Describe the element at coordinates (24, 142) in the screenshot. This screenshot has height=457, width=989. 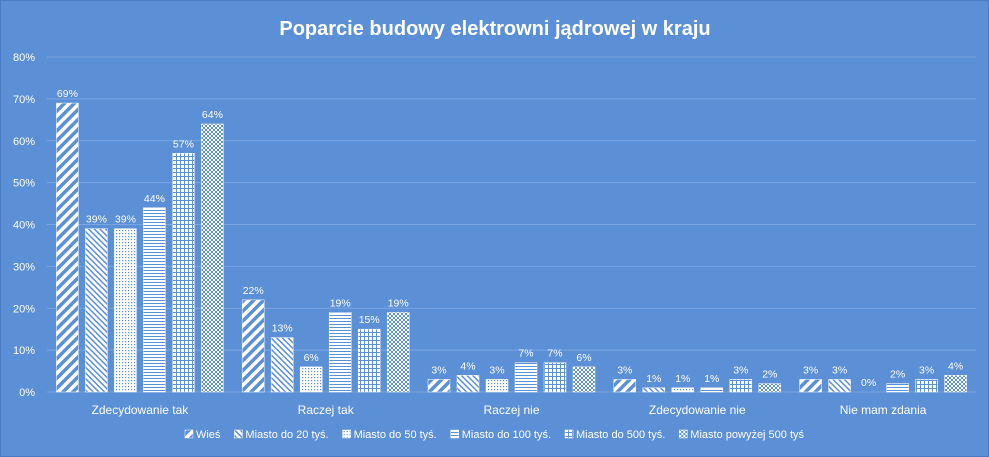
I see `y-tick-label: 60%` at that location.